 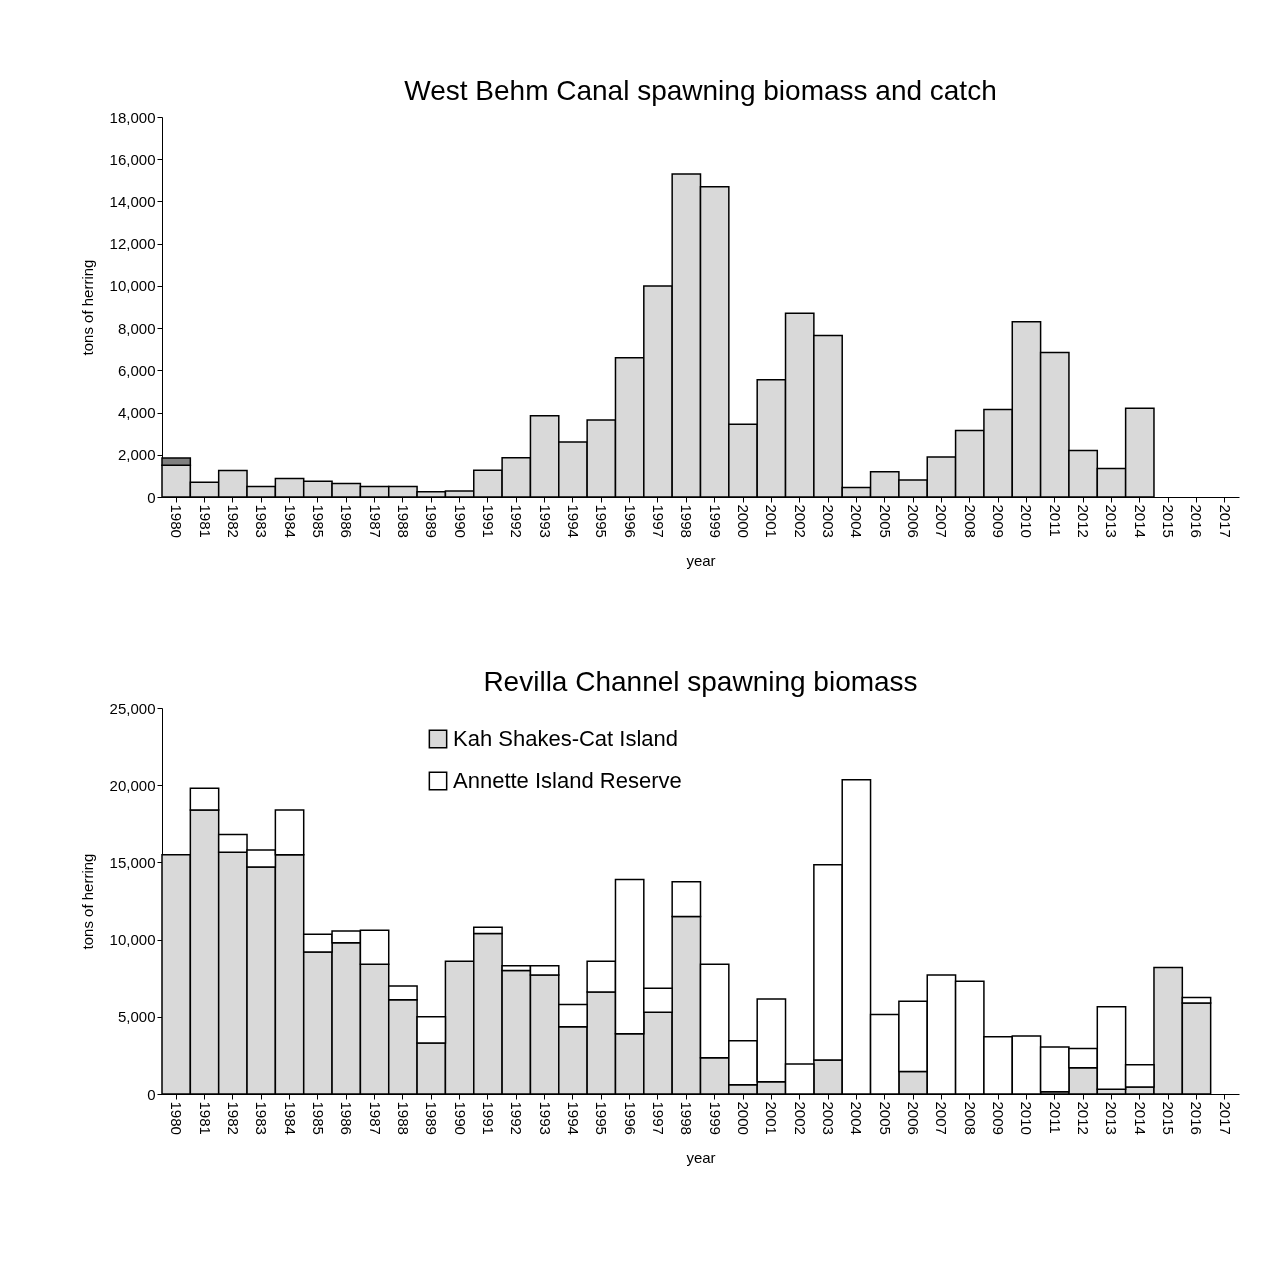 What do you see at coordinates (700, 90) in the screenshot?
I see `chart-title: West Behm Canal spawning biomass and catch` at bounding box center [700, 90].